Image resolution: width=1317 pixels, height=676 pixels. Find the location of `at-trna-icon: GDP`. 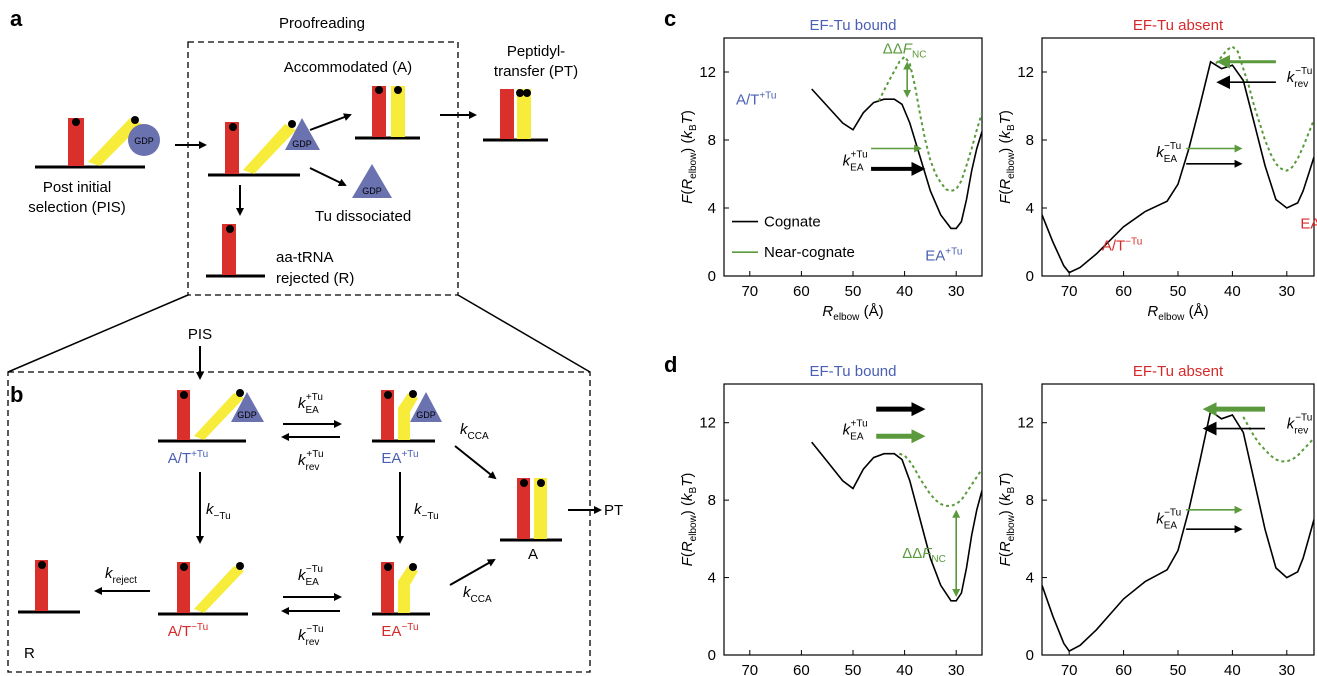

at-trna-icon: GDP is located at coordinates (264, 147).